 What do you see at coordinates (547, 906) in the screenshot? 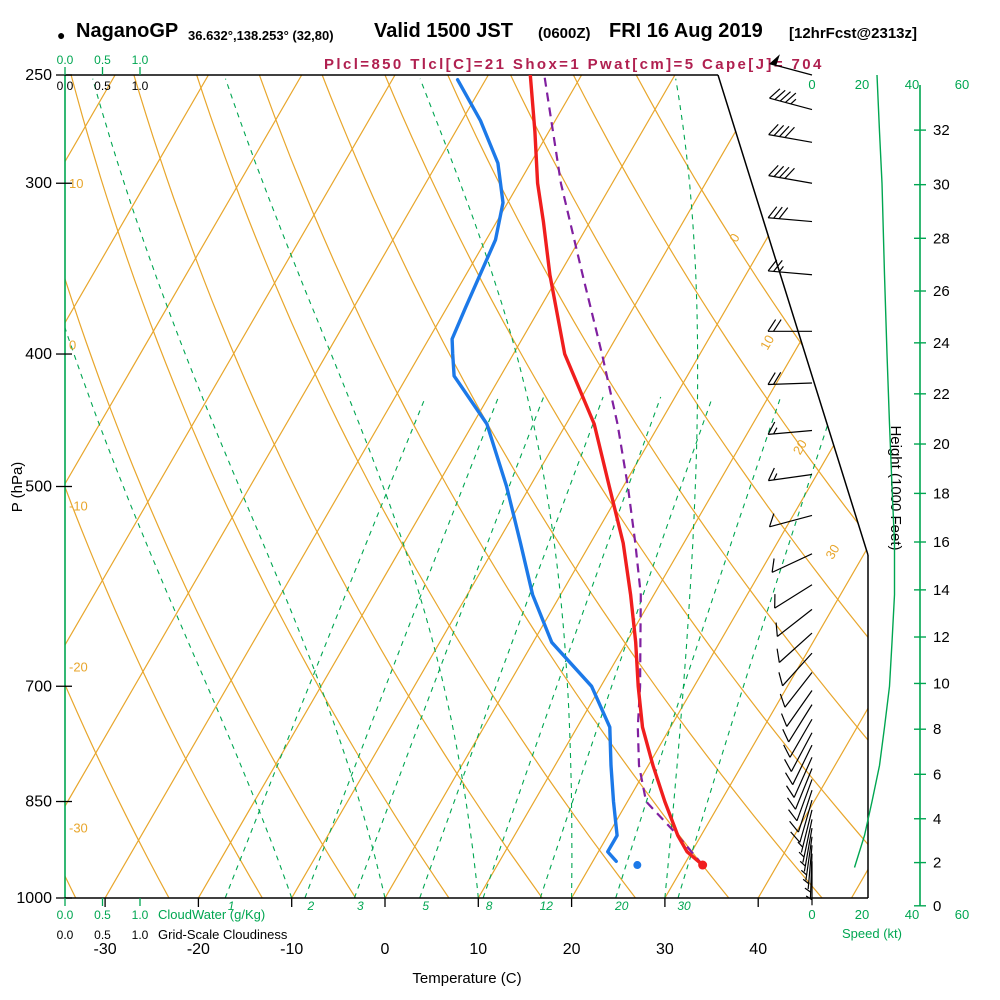
I see `mixing-ratio-label: 12` at bounding box center [547, 906].